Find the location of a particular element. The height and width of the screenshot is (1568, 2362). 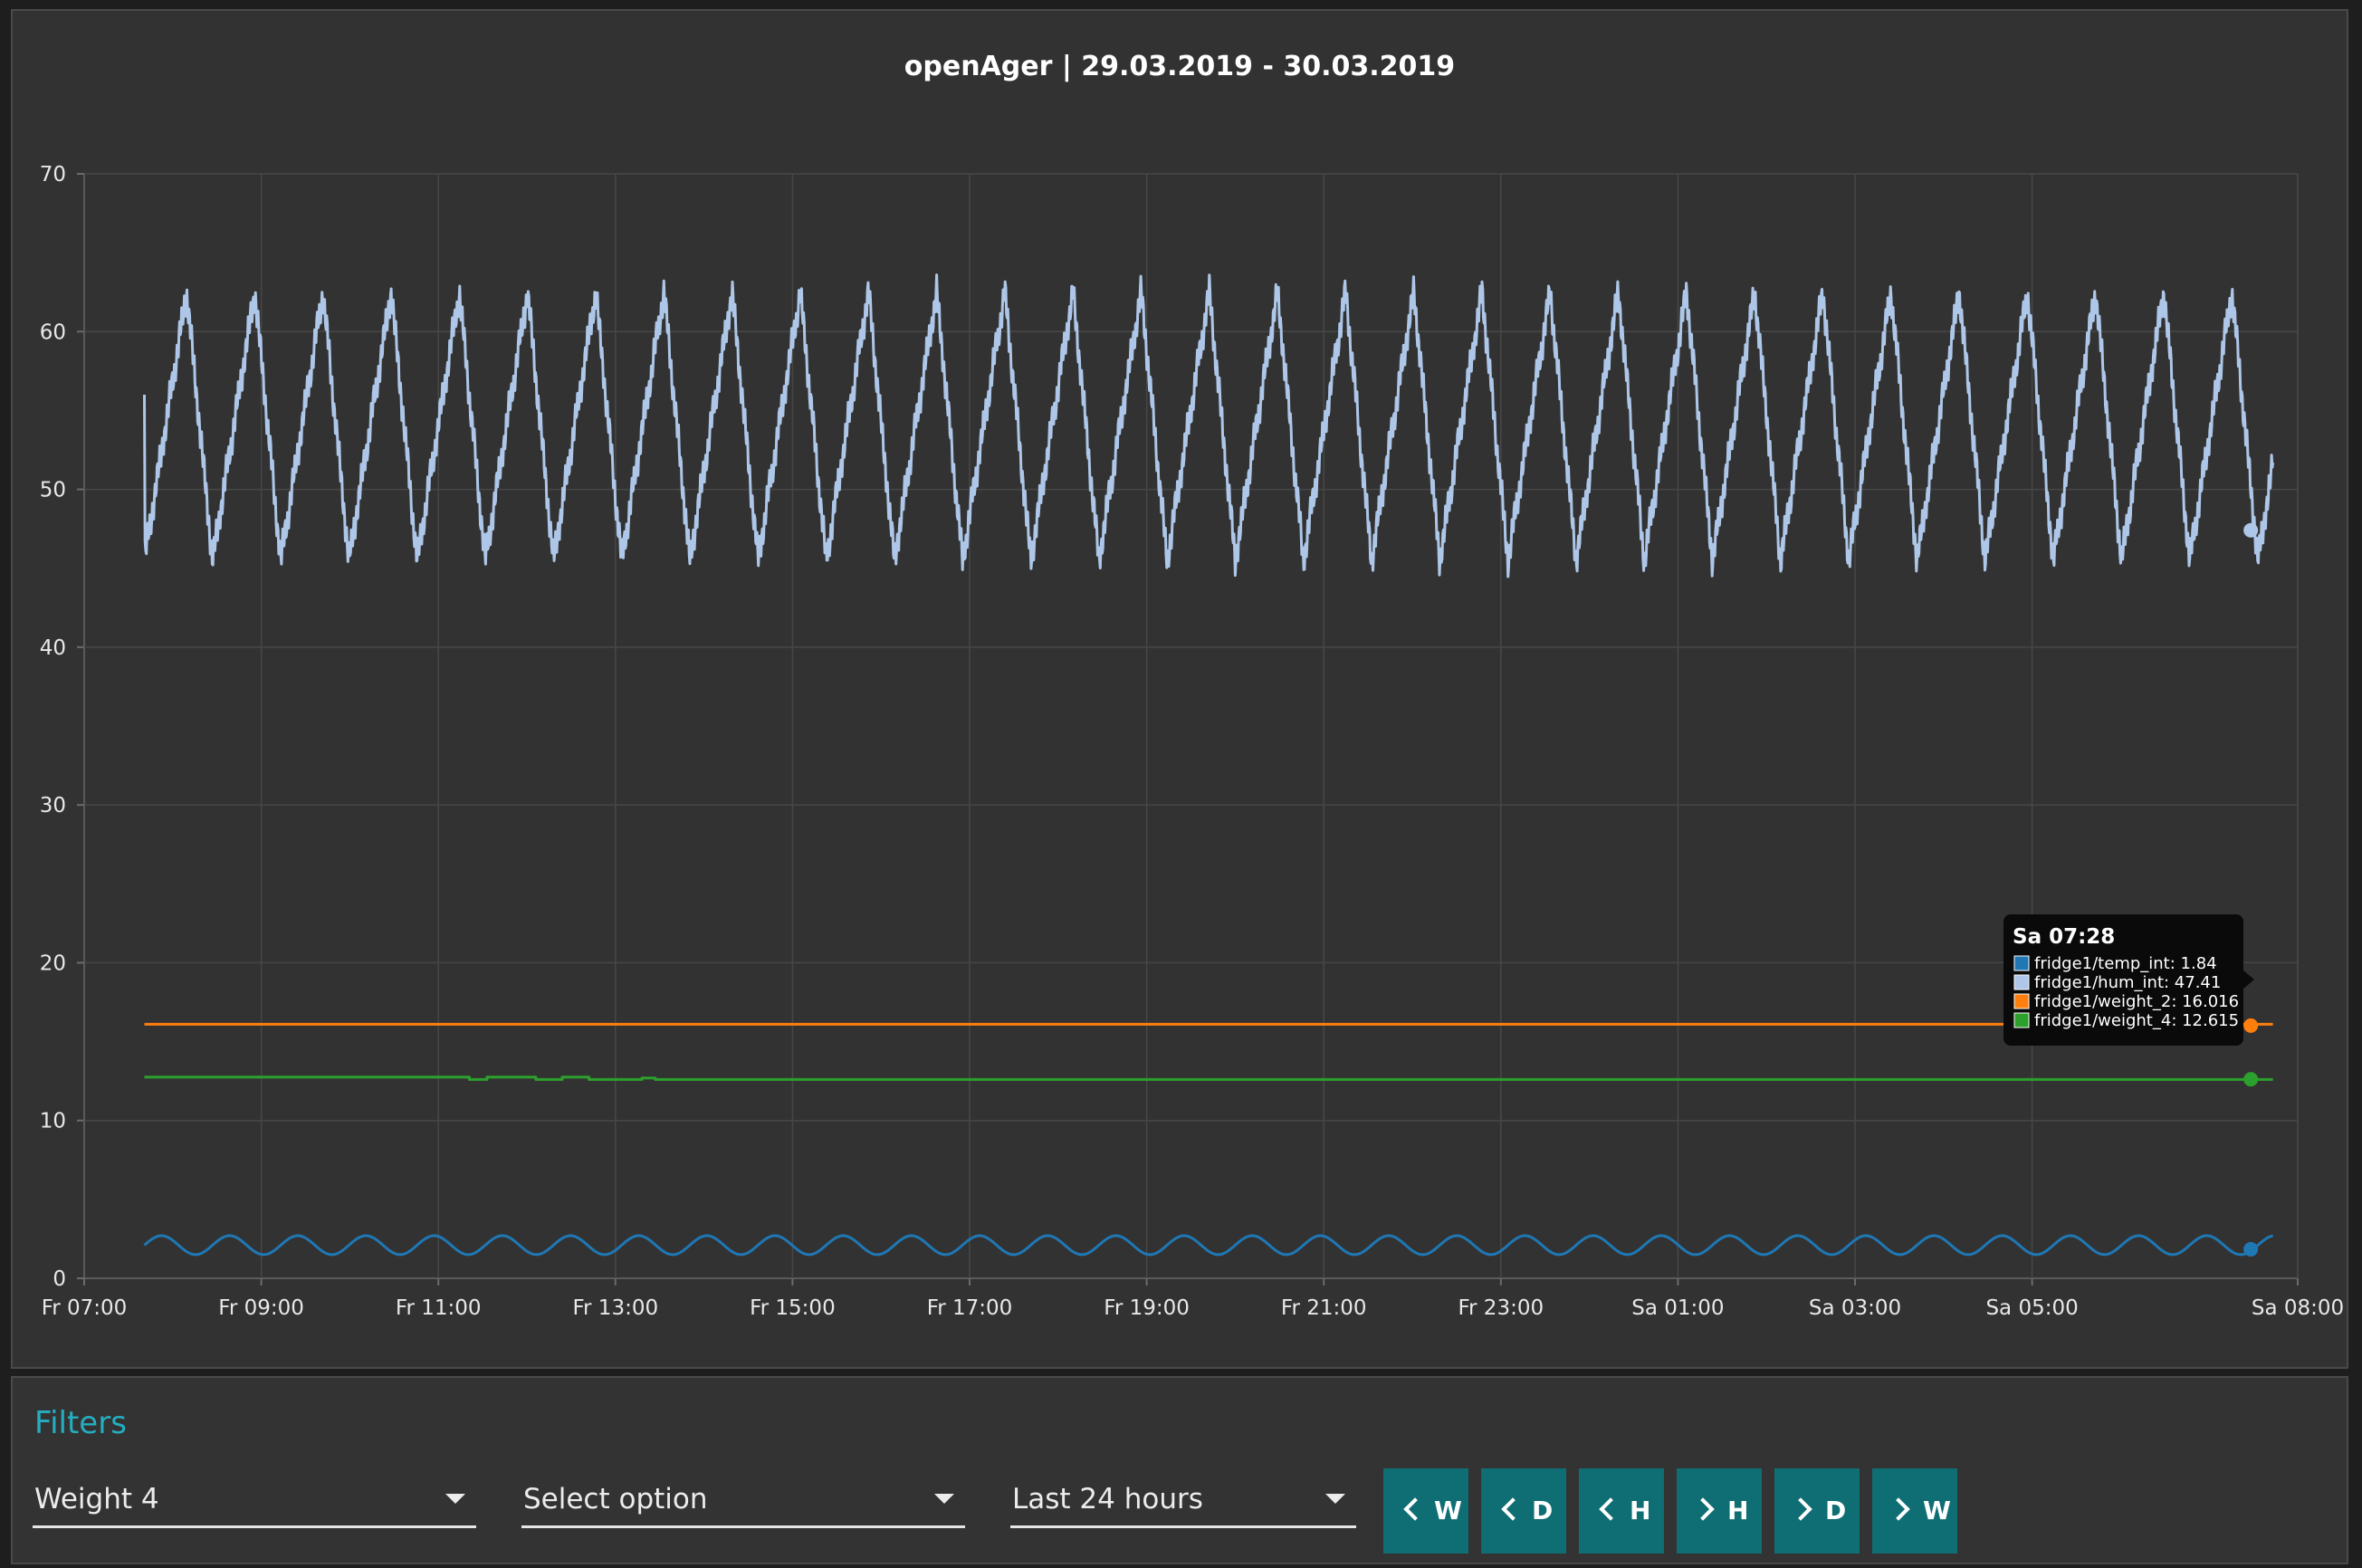

tooltip-entry: fridge1/hum_int: 47.41 is located at coordinates (2127, 982).